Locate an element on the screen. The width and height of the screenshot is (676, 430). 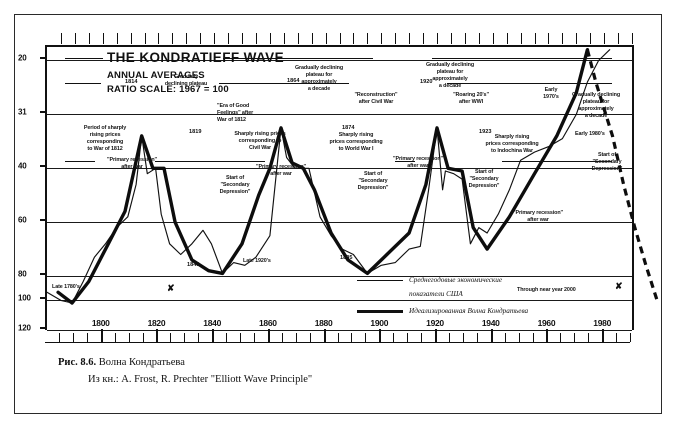
chart-subtitle-2: RATIO SCALE: 1967 = 100 is located at coordinates (168, 89).